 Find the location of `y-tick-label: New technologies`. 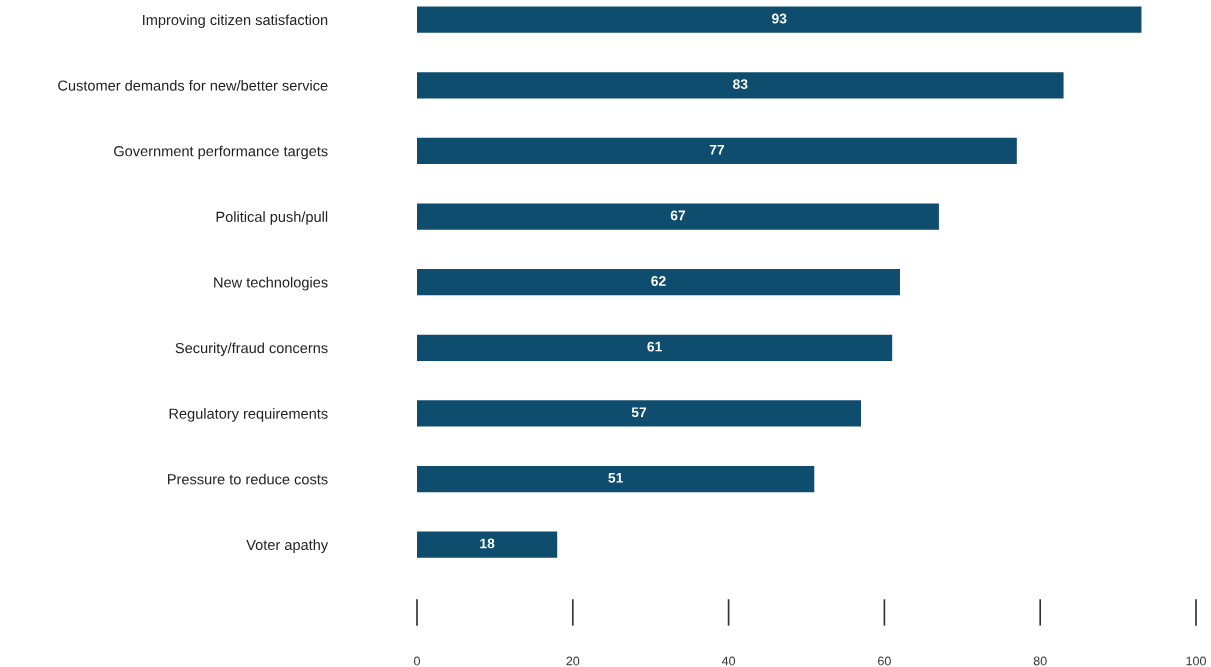

y-tick-label: New technologies is located at coordinates (271, 283).